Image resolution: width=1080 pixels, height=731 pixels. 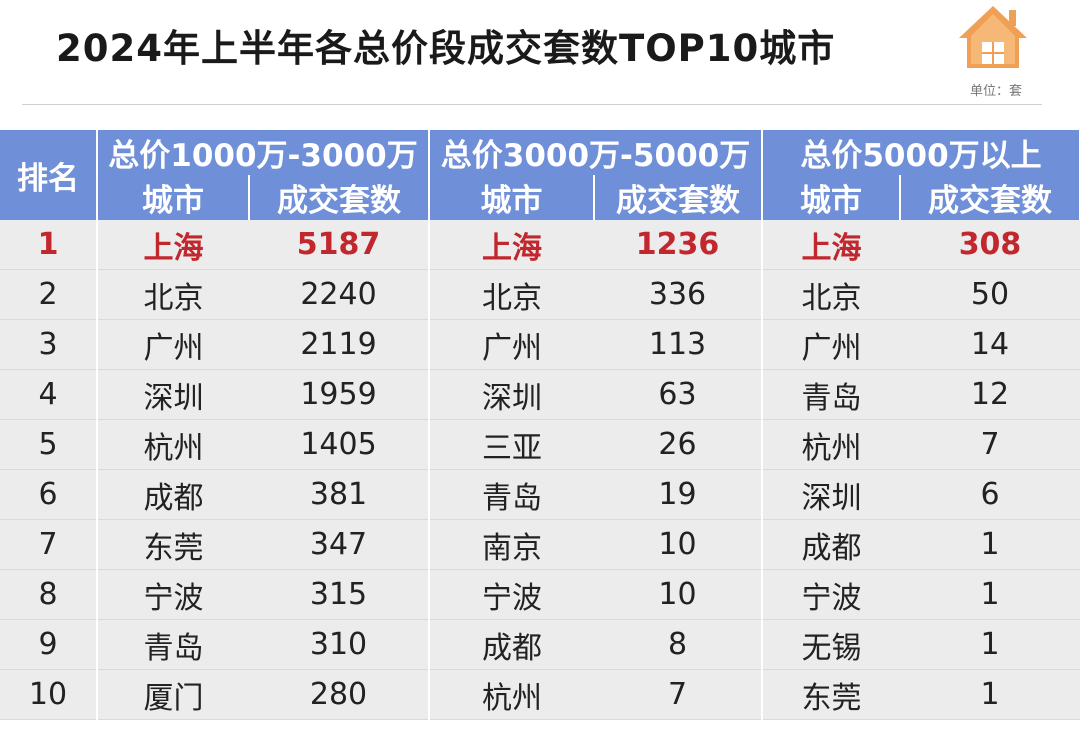 What do you see at coordinates (339, 344) in the screenshot?
I see `count-cell: 2119` at bounding box center [339, 344].